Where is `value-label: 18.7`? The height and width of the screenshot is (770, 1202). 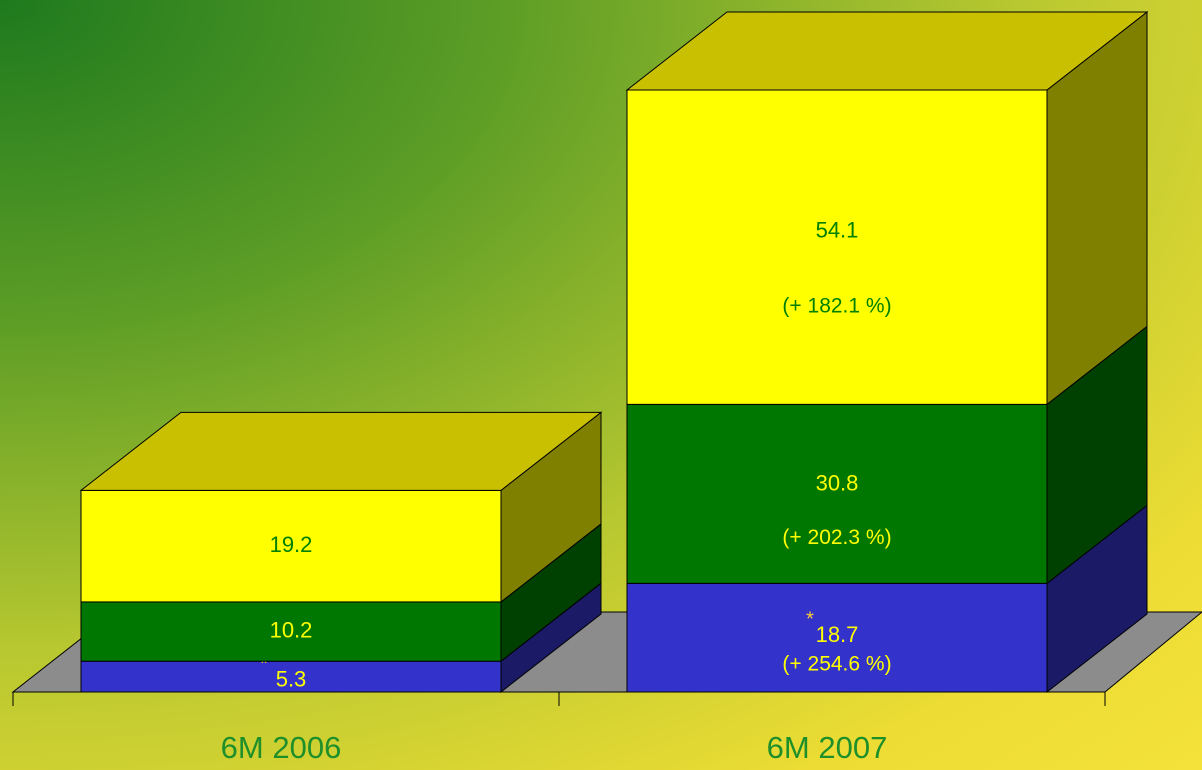
value-label: 18.7 is located at coordinates (837, 634).